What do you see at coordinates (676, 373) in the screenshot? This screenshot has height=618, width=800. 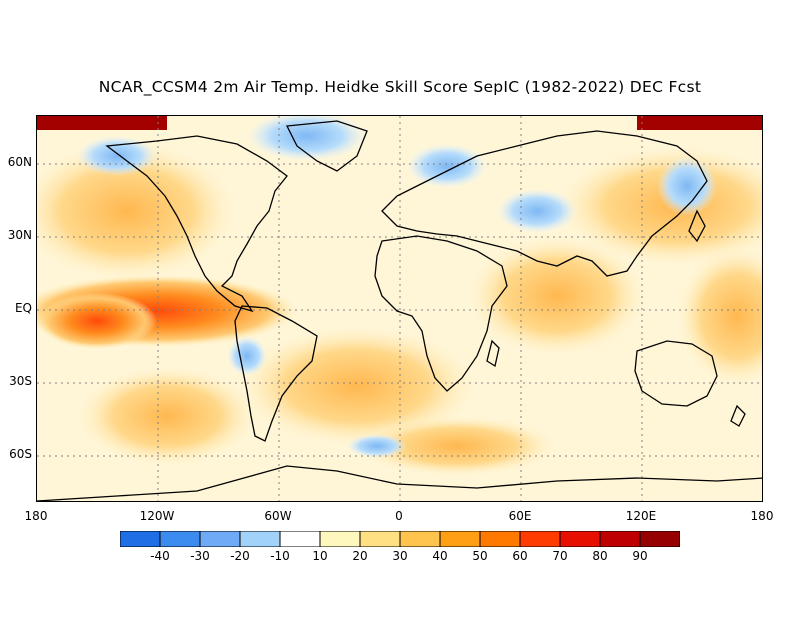 I see `australia-coast` at bounding box center [676, 373].